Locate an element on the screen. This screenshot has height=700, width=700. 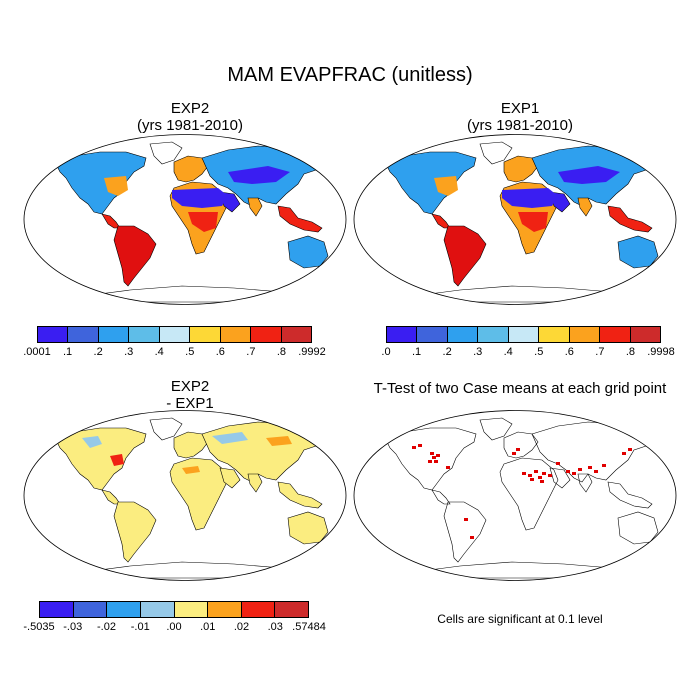
colorbar-exp2 is located at coordinates (174, 334).